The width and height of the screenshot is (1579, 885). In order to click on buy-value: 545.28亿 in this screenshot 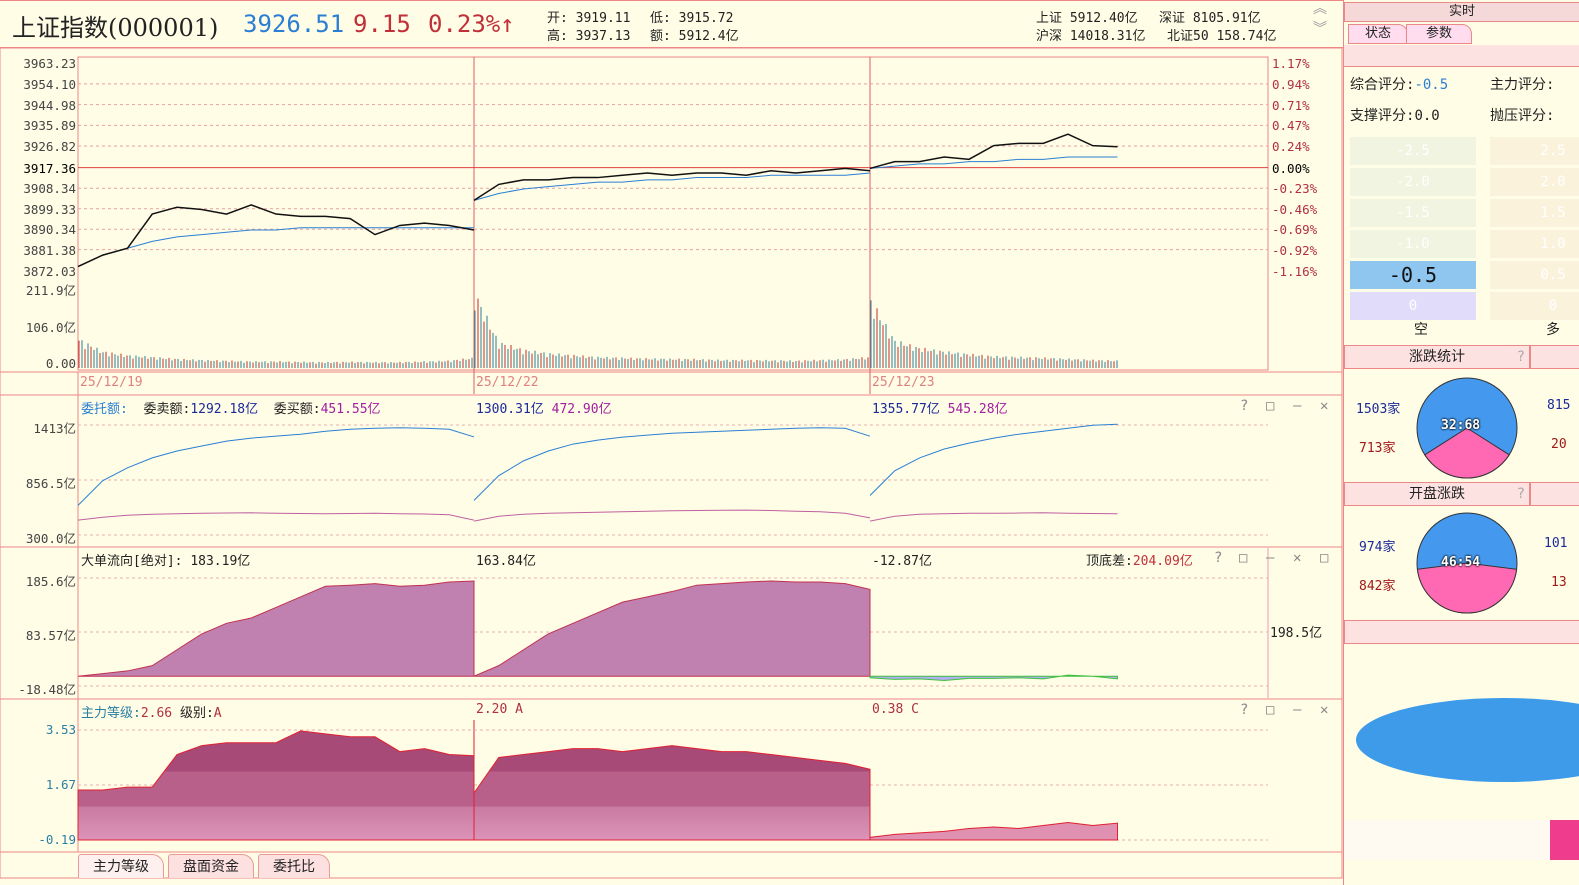, I will do `click(977, 409)`.